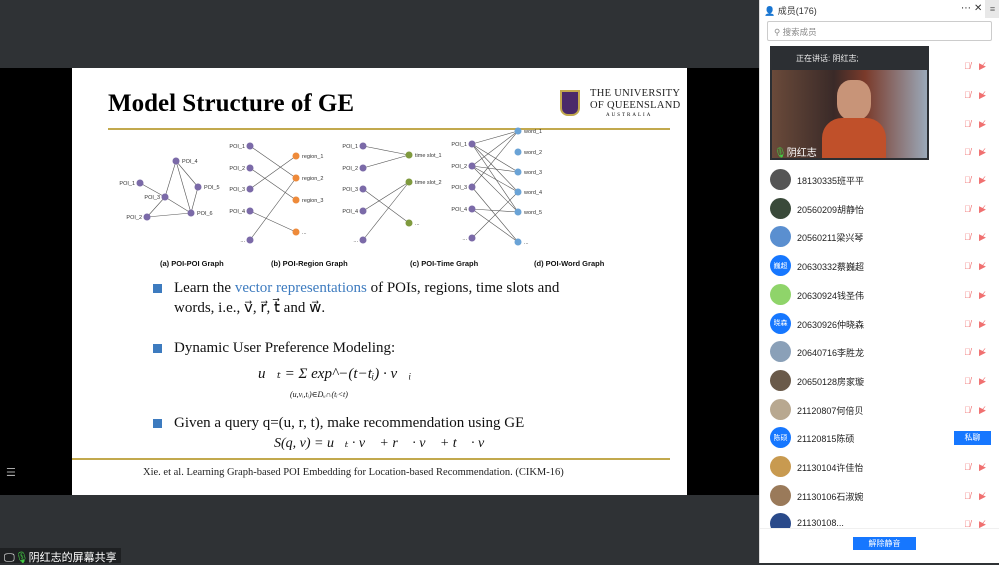 The image size is (999, 565). Describe the element at coordinates (780, 438) in the screenshot. I see `avatar: 陈硕` at that location.